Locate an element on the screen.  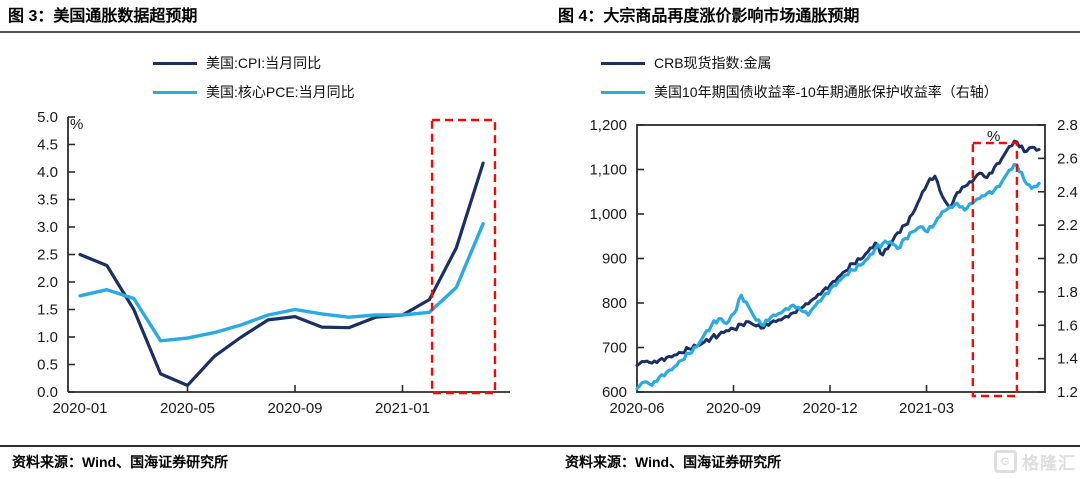
svg-text: 3.0 is located at coordinates (47, 227).